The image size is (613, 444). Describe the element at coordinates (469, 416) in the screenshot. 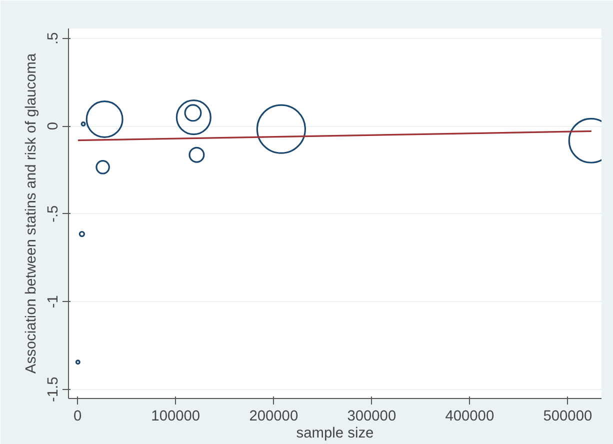

I see `x-tick-label: 400000` at that location.